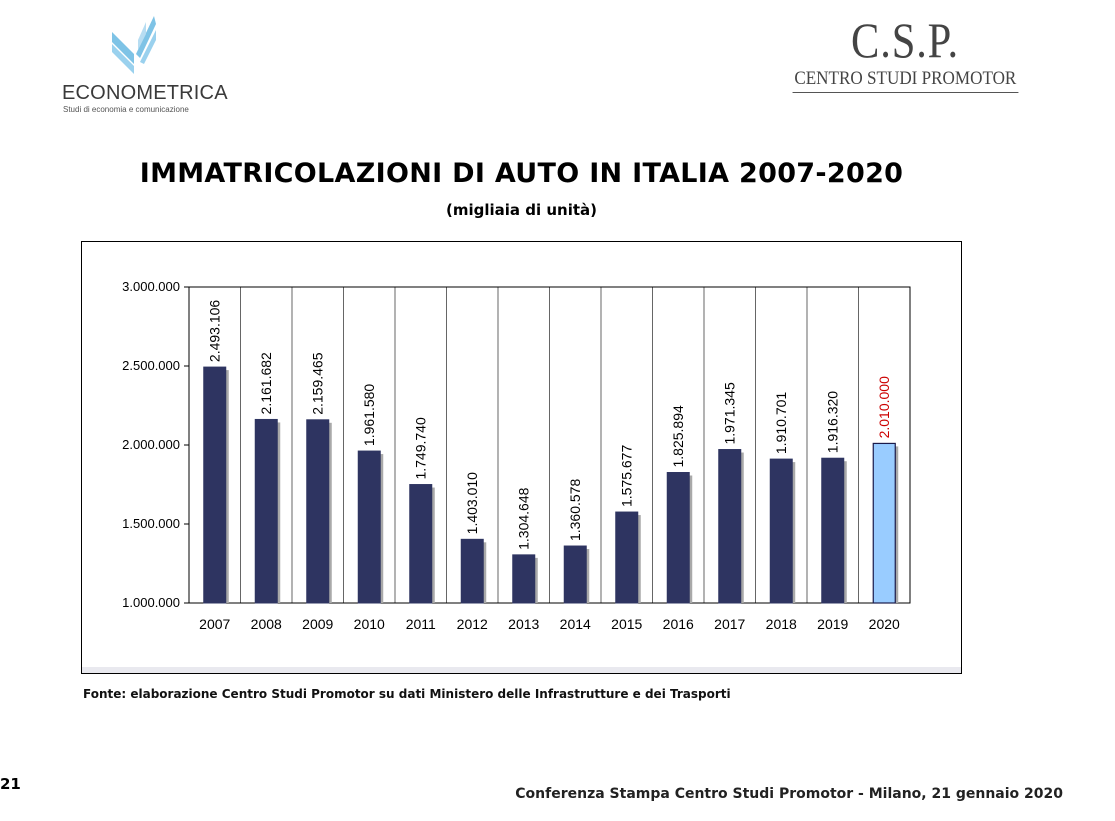 Image resolution: width=1115 pixels, height=821 pixels. I want to click on data-label: 1.971.345, so click(730, 413).